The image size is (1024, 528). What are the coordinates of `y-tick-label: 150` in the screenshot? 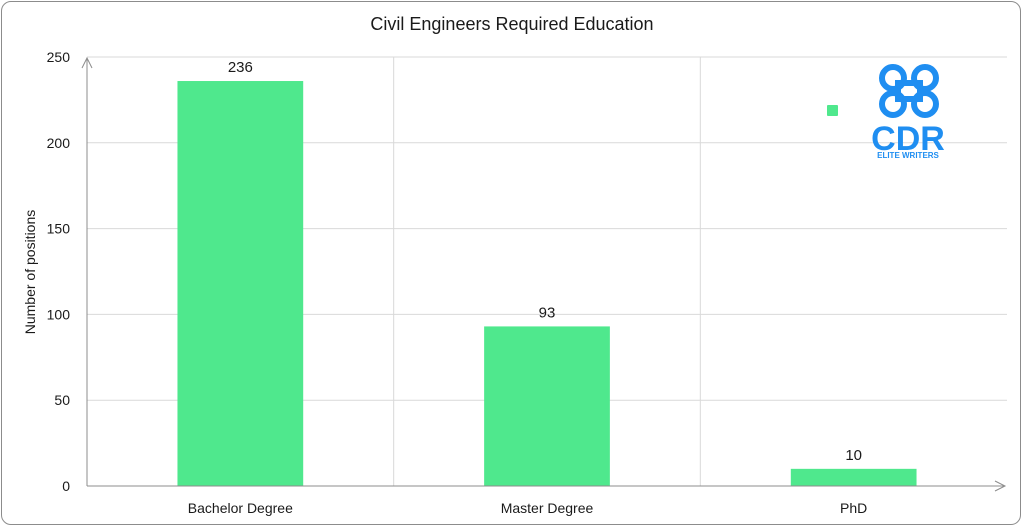 It's located at (59, 229).